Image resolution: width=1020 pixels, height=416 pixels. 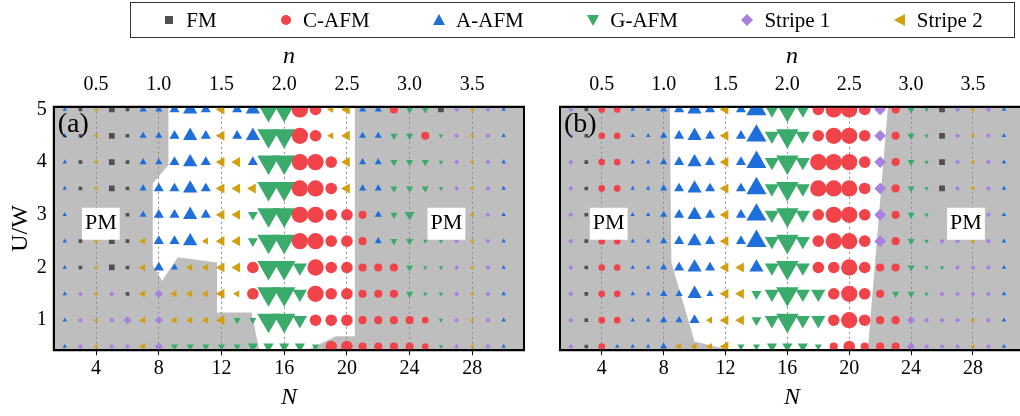 What do you see at coordinates (201, 20) in the screenshot?
I see `legend-label: FM` at bounding box center [201, 20].